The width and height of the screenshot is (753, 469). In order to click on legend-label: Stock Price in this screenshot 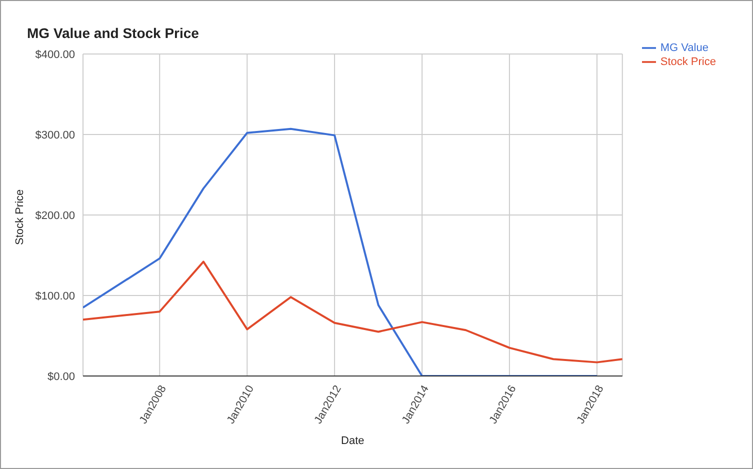, I will do `click(688, 62)`.